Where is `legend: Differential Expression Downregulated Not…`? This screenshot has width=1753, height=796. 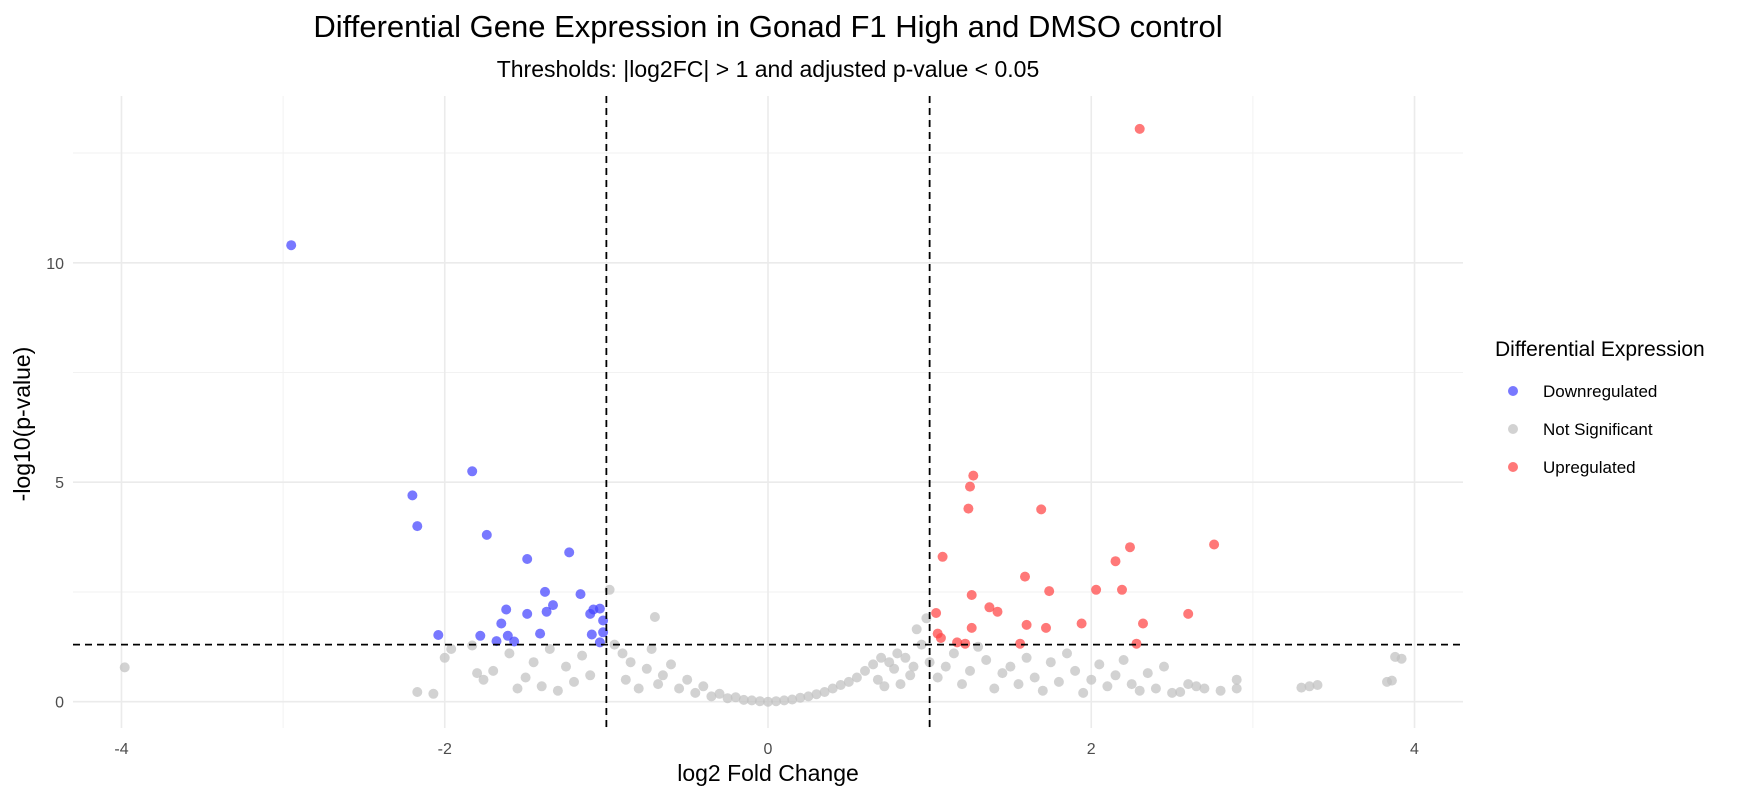 legend: Differential Expression Downregulated Not… is located at coordinates (1600, 407).